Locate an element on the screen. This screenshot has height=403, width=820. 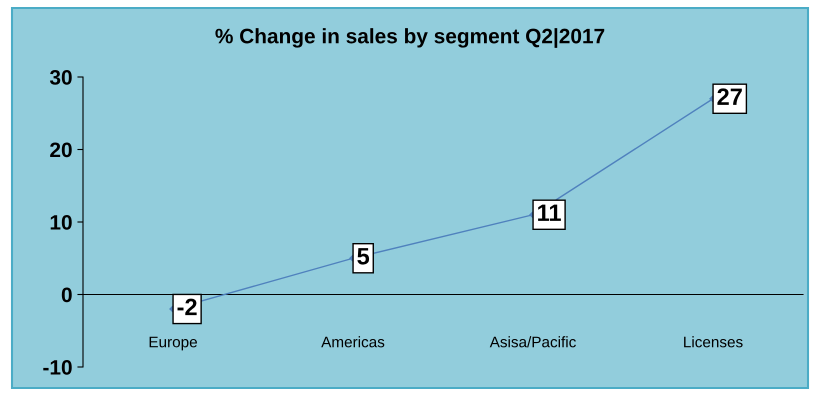
x-tick-label: Licenses is located at coordinates (713, 342).